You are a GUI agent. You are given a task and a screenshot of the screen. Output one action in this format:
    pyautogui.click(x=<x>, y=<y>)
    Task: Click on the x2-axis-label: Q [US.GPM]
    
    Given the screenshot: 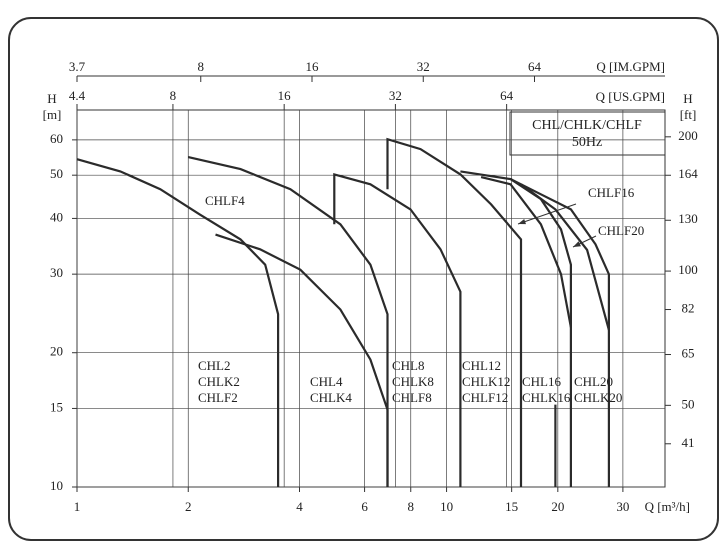 What is the action you would take?
    pyautogui.click(x=630, y=96)
    